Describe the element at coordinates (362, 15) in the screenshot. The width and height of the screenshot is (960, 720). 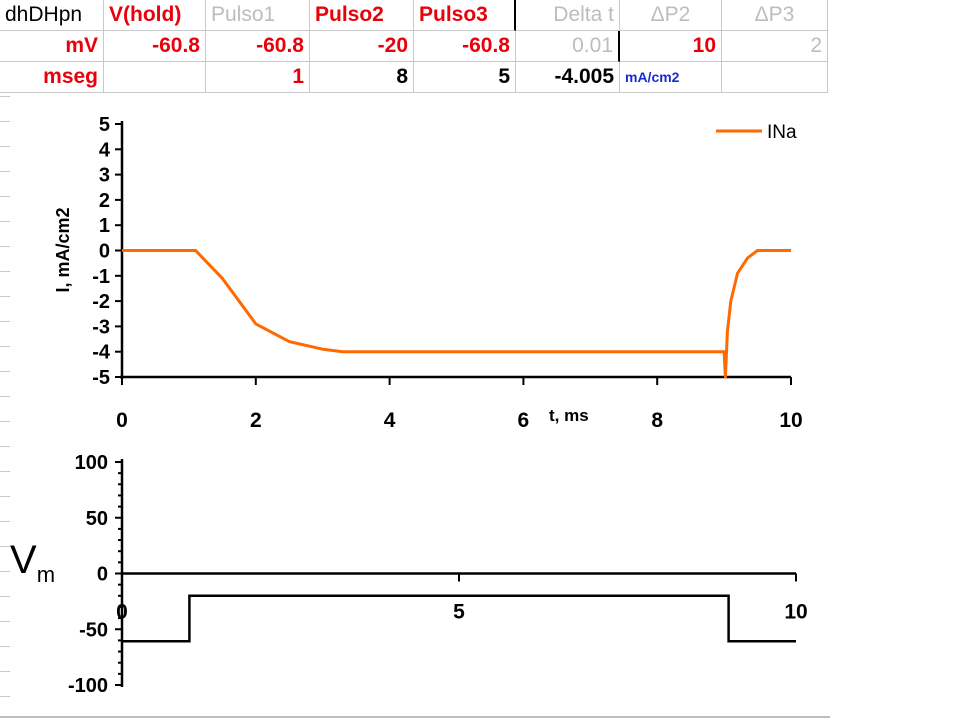
I see `header-cell-3: Pulso2` at that location.